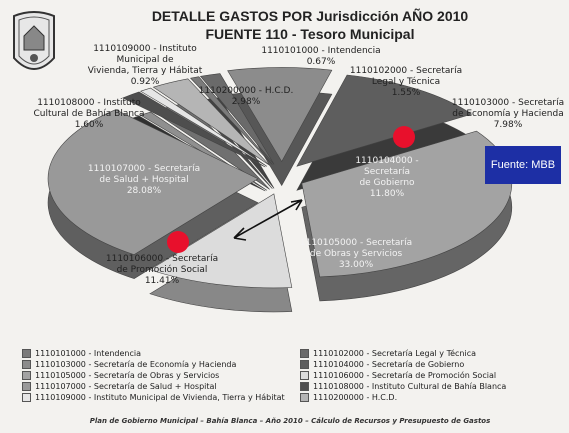 The width and height of the screenshot is (569, 433). Describe the element at coordinates (310, 34) in the screenshot. I see `chart-subtitle: FUENTE 110 - Tesoro Municipal` at that location.